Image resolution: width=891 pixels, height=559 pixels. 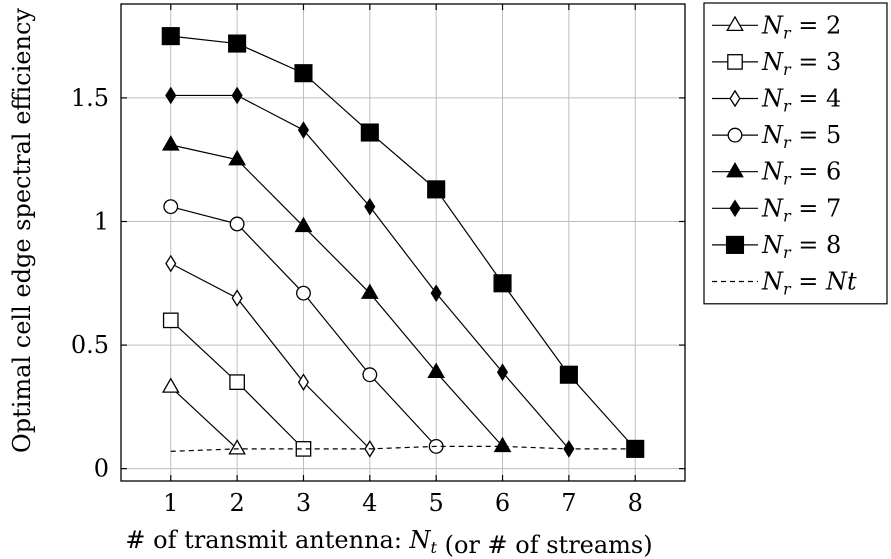 What do you see at coordinates (801, 100) in the screenshot?
I see `legend-label: Nr = 4` at bounding box center [801, 100].